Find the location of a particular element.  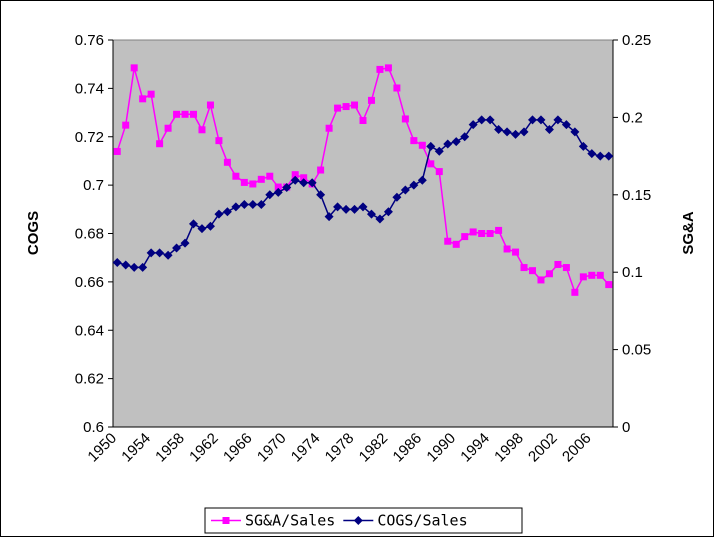

y-tick-label: 0.68 is located at coordinates (89, 234).